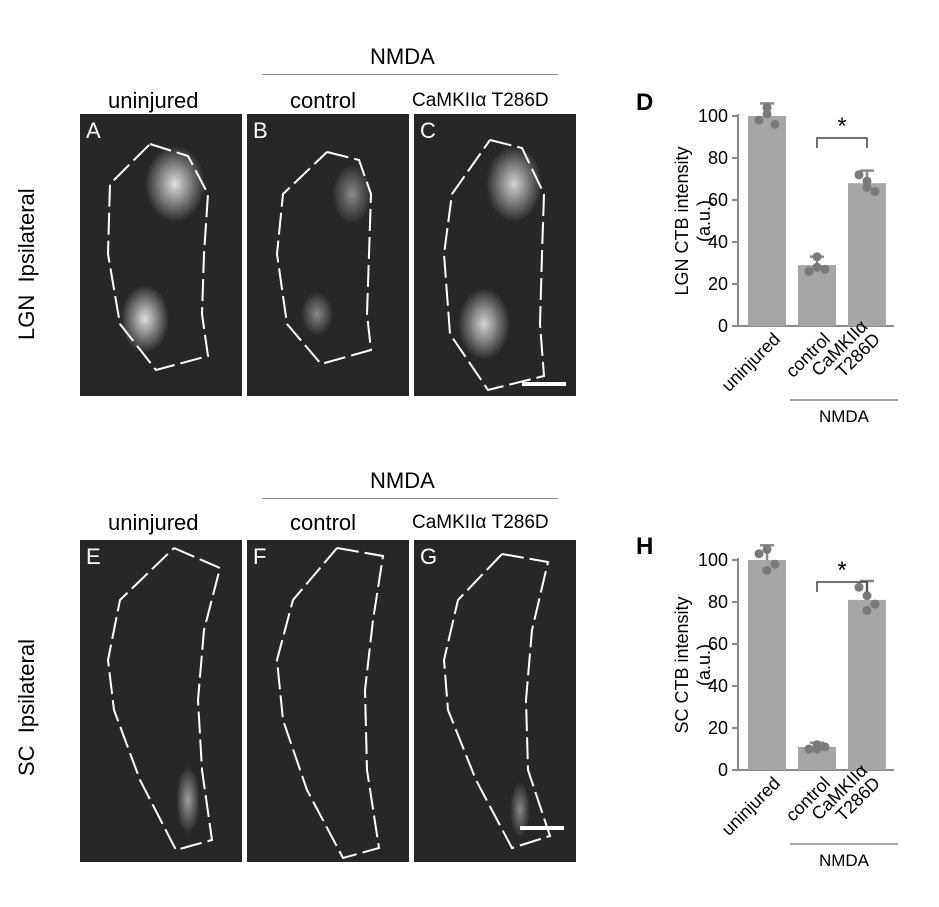  I want to click on micrograph-panel-g: G, so click(495, 701).